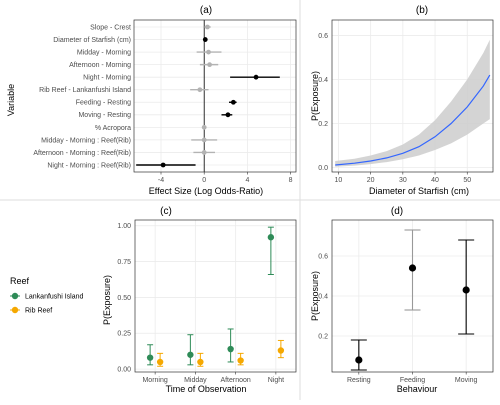 This screenshot has height=405, width=500. What do you see at coordinates (206, 191) in the screenshot?
I see `panel-a-xlabel: Effect Size (Log Odds-Ratio)` at bounding box center [206, 191].